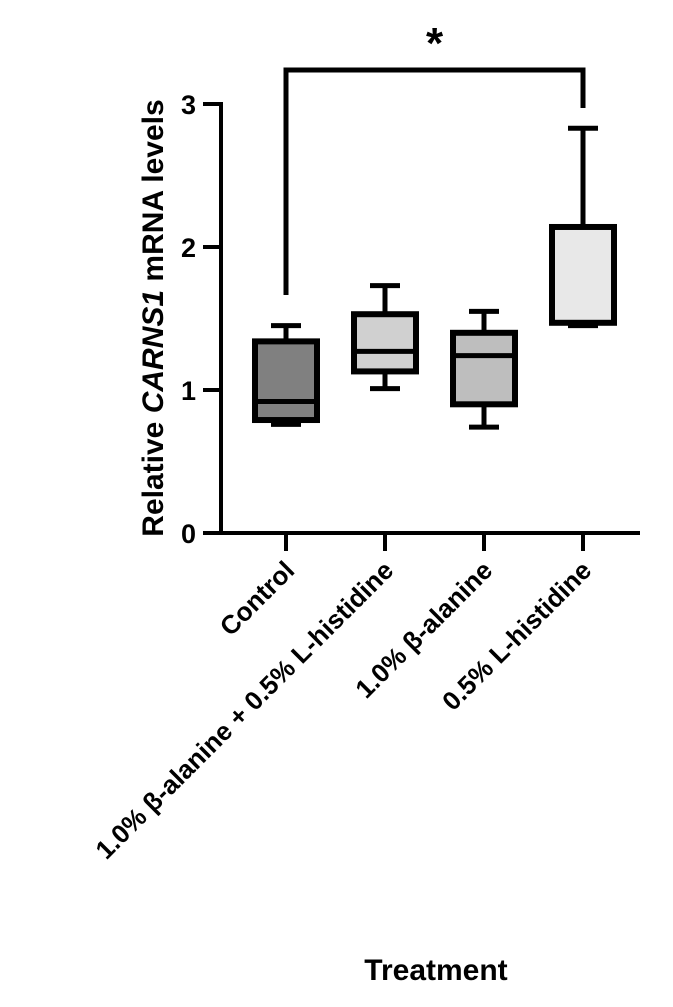 Image resolution: width=673 pixels, height=1007 pixels. What do you see at coordinates (188, 391) in the screenshot?
I see `y-tick-label: 1` at bounding box center [188, 391].